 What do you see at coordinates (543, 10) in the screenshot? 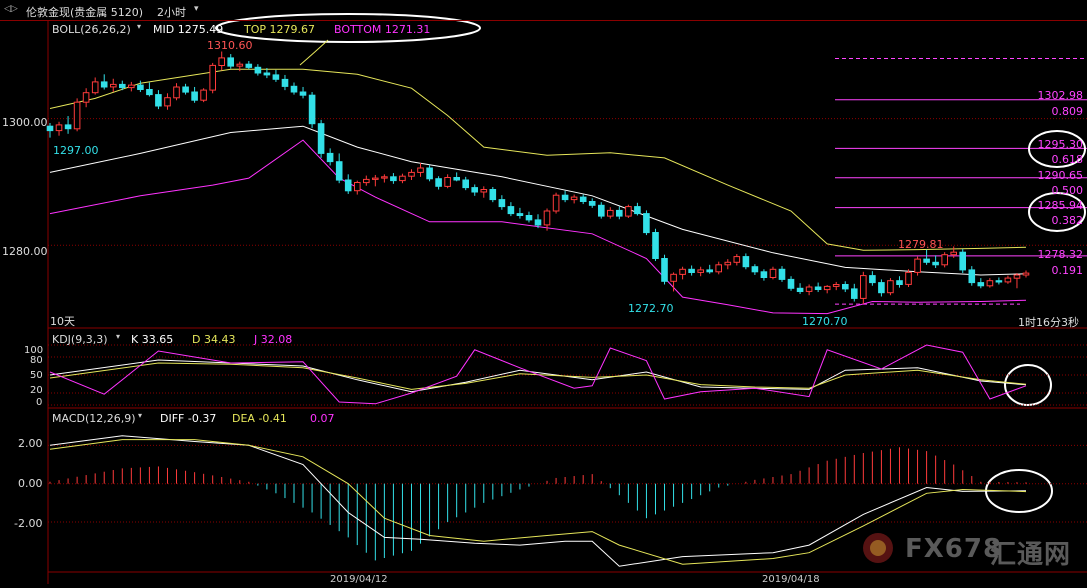
I see `toolbar: ◁▷ 伦敦金现(贵金属 5120) 2小时 ▾` at bounding box center [543, 10].